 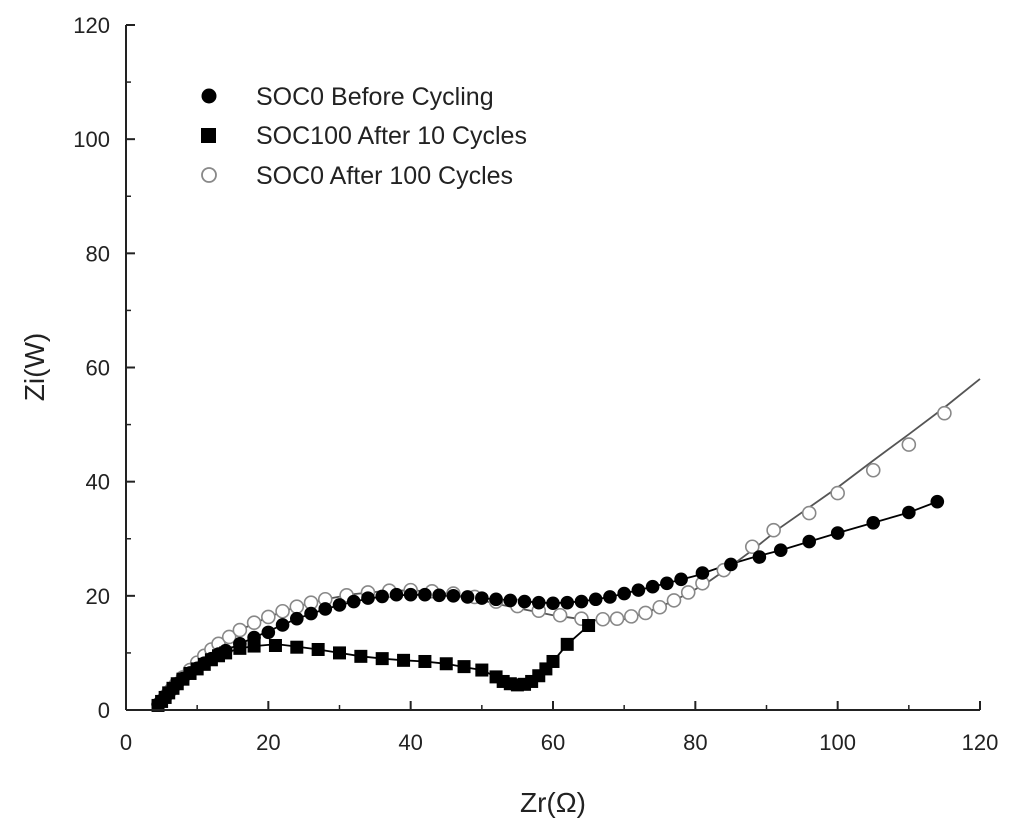 What do you see at coordinates (268, 742) in the screenshot?
I see `x-tick-label: 20` at bounding box center [268, 742].